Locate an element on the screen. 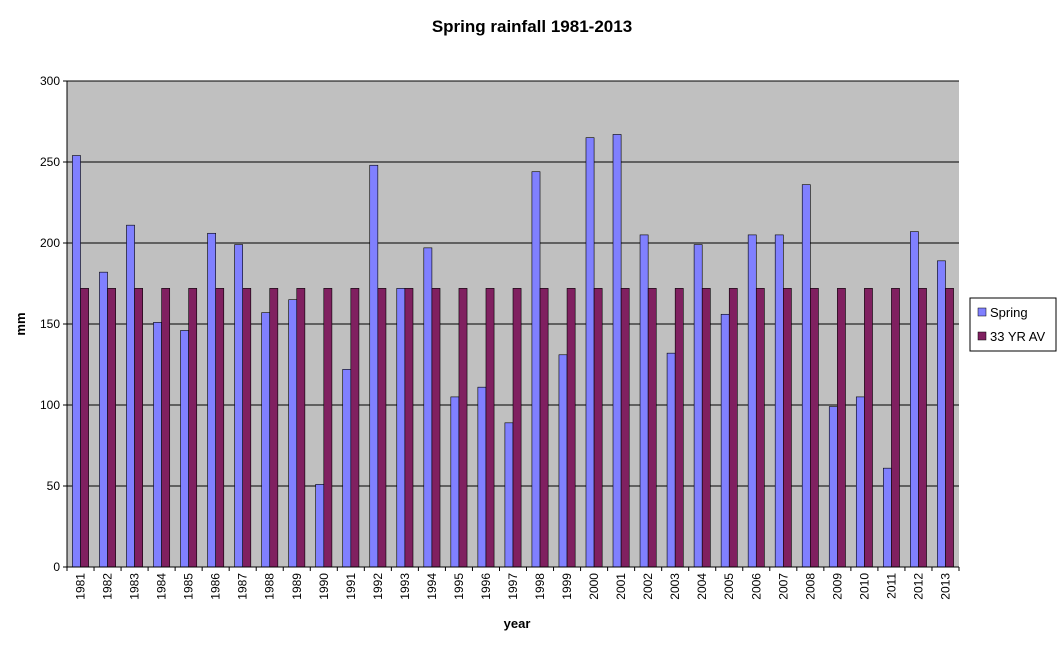 This screenshot has height=649, width=1062. x-tick-label: 2000 is located at coordinates (594, 586).